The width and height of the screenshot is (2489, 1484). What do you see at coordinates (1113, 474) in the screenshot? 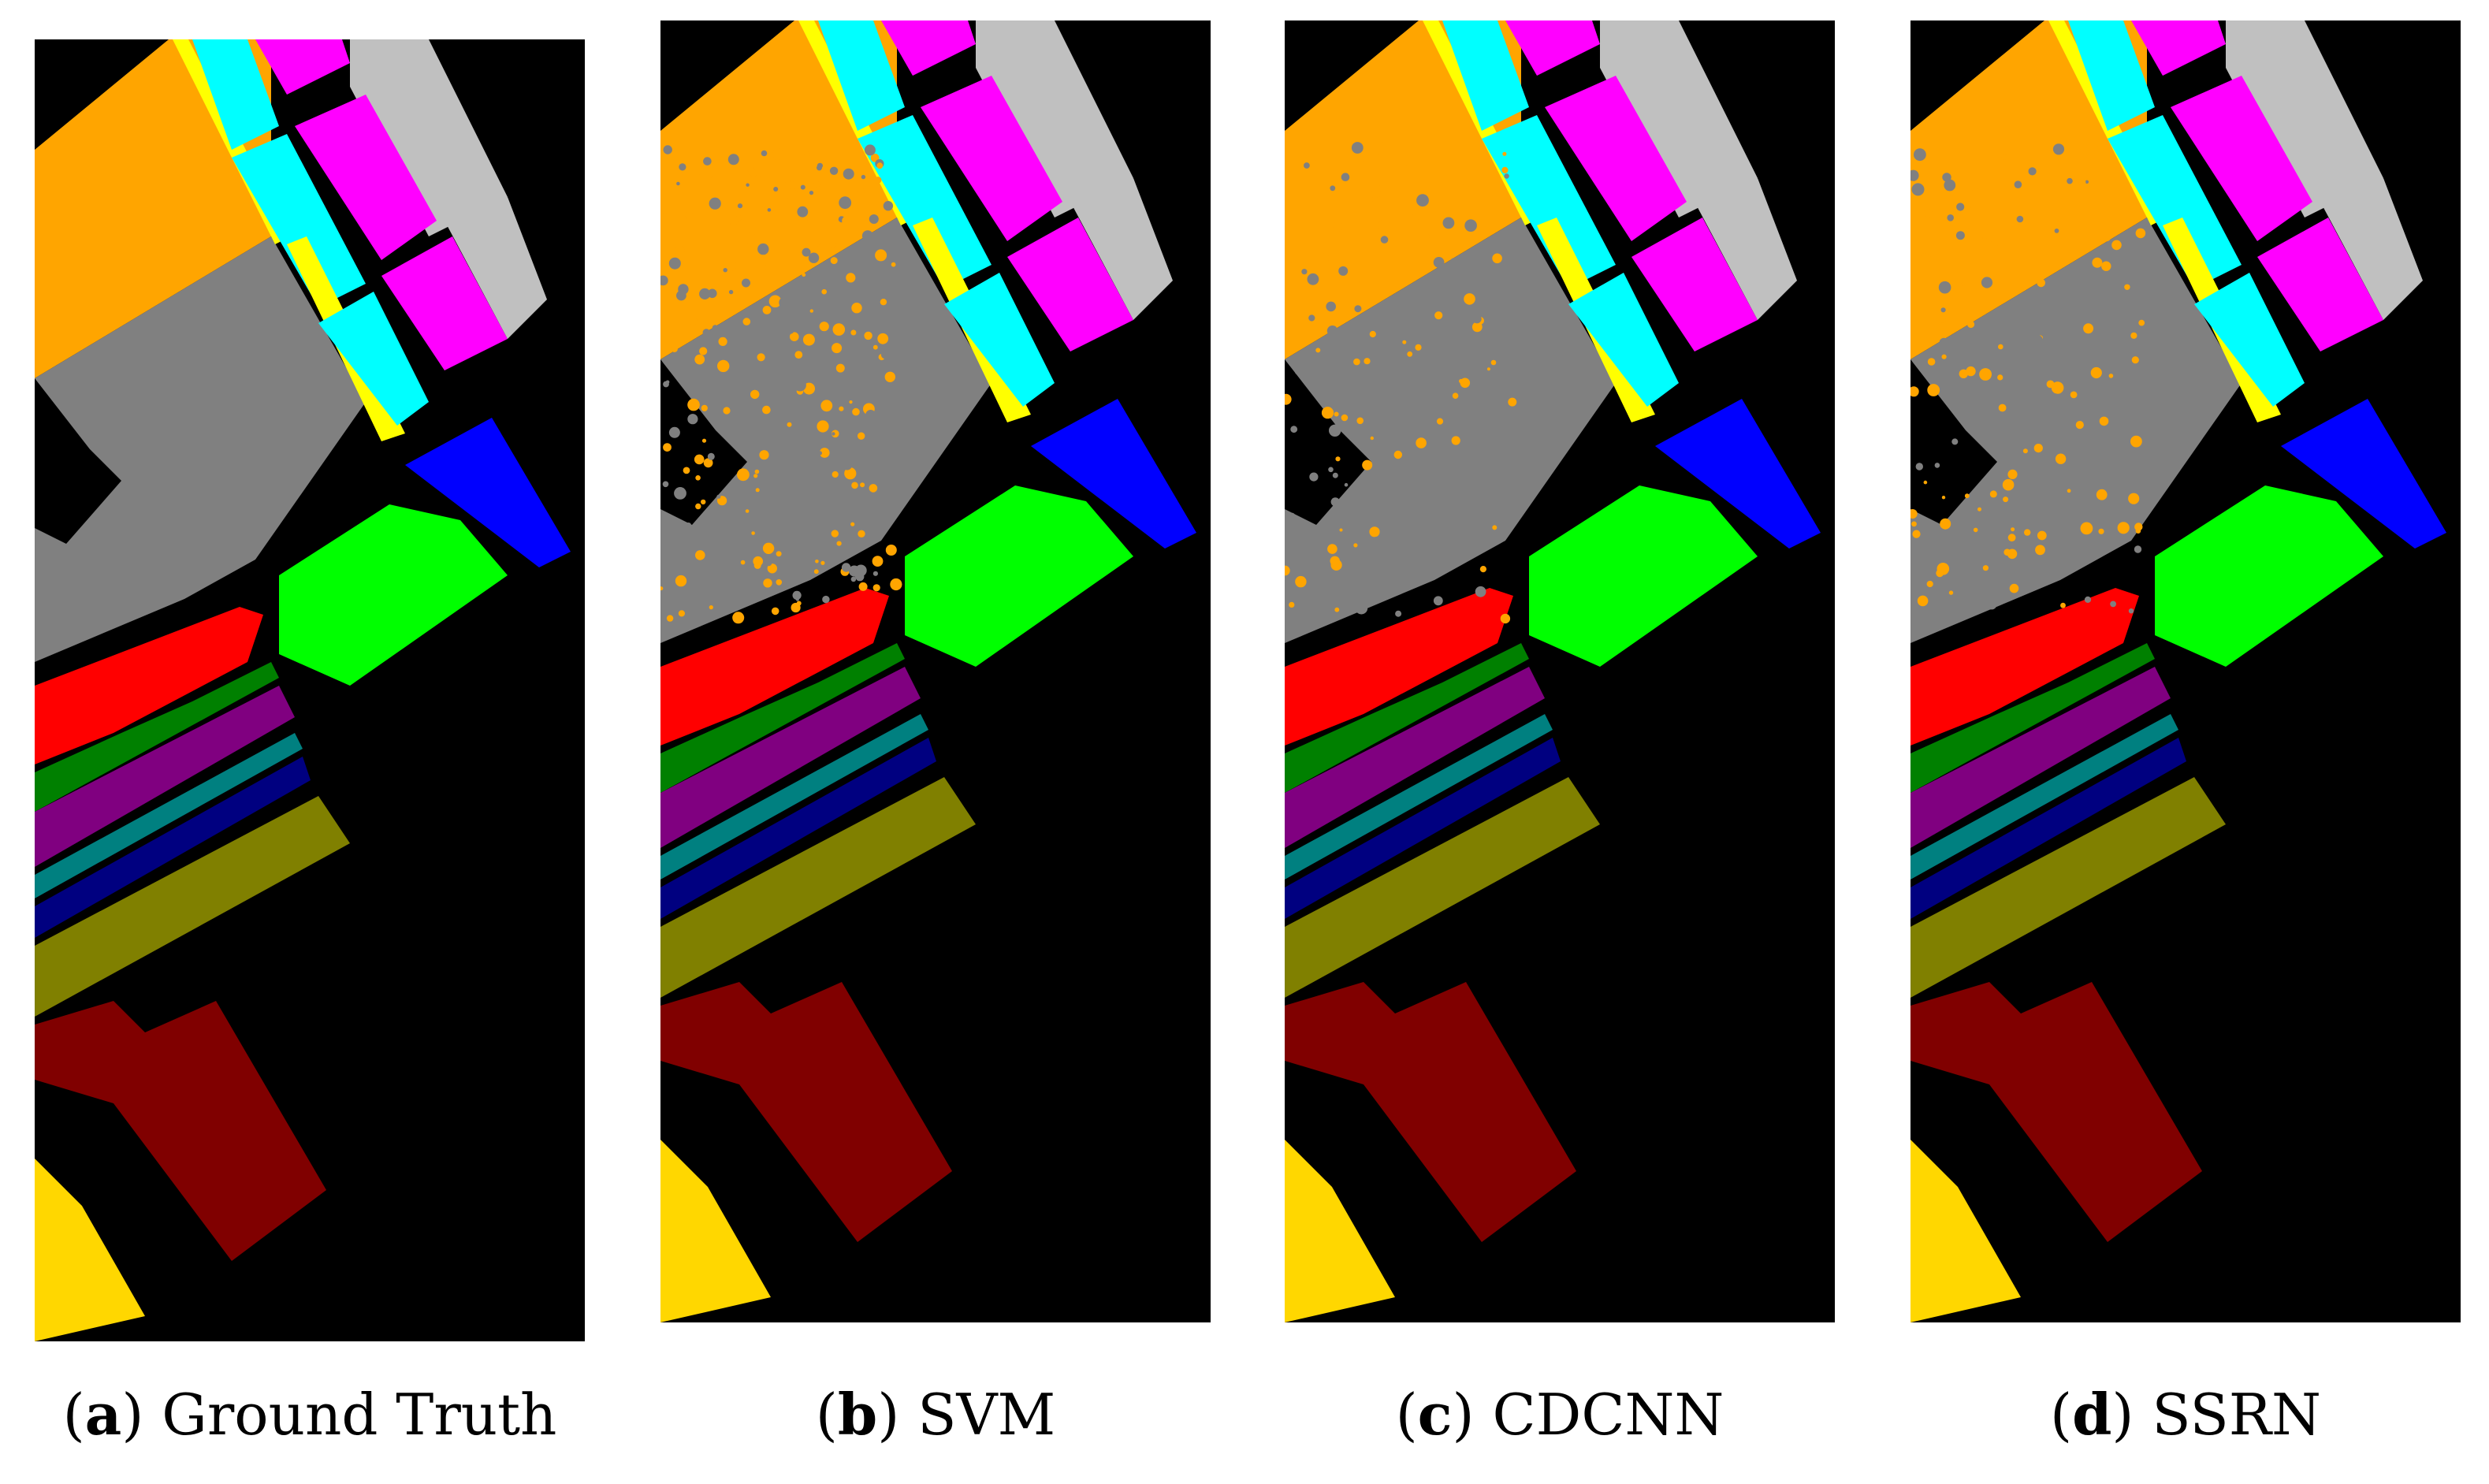
I see `region-blue` at bounding box center [1113, 474].